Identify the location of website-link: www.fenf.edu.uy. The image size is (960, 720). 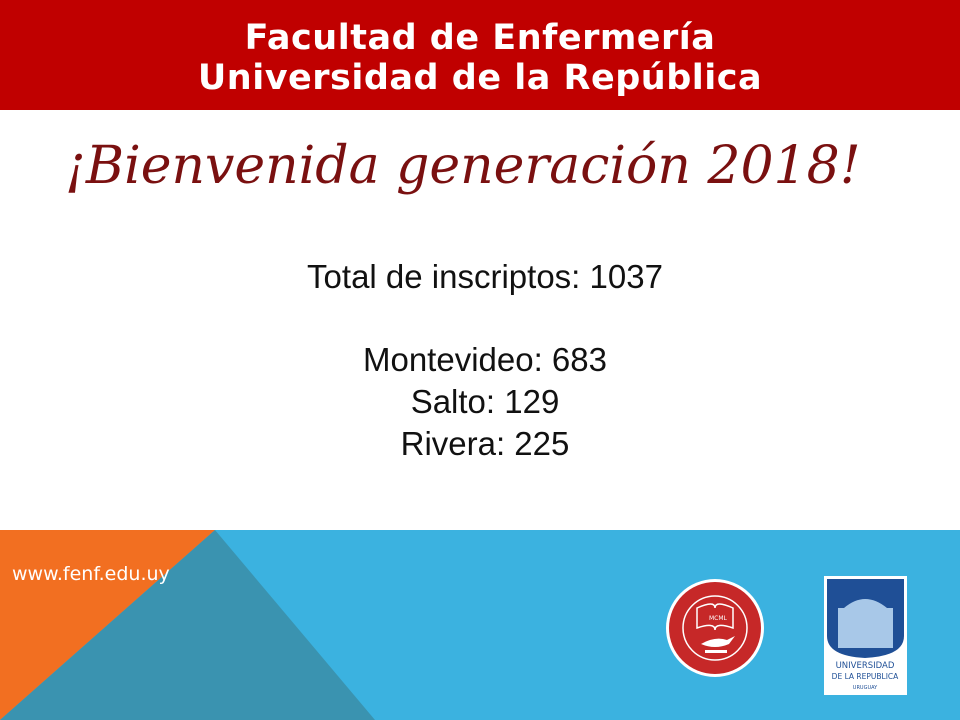
(91, 574).